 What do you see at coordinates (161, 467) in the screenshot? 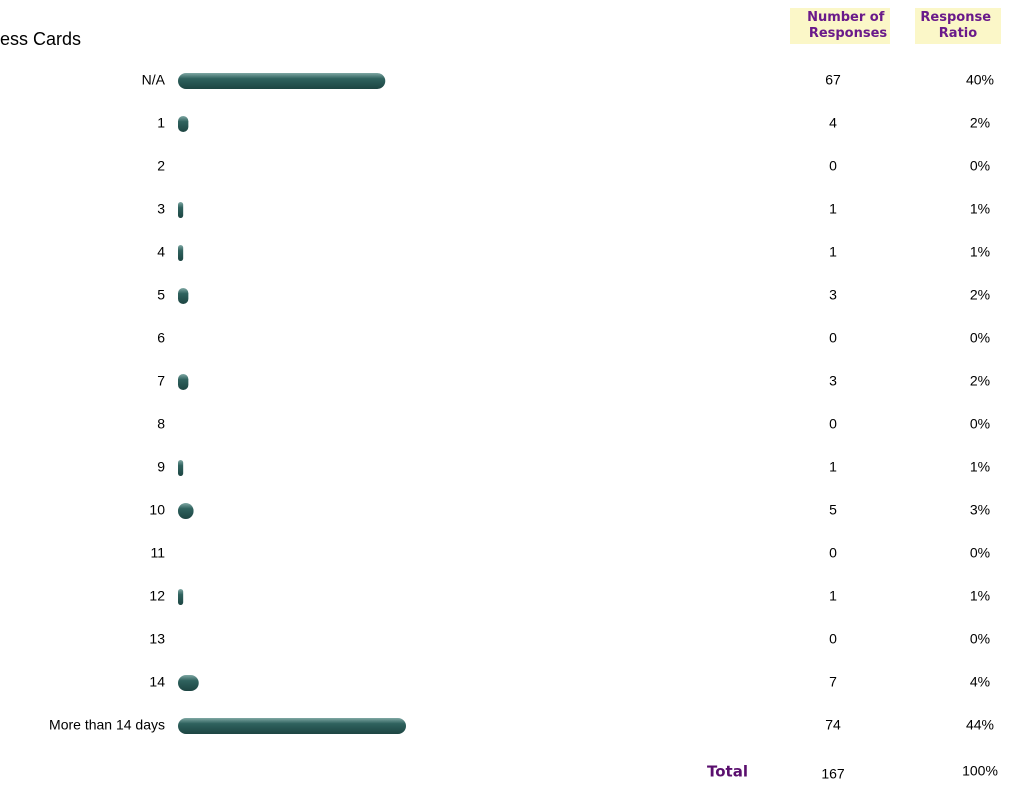
I see `row-label: 9` at bounding box center [161, 467].